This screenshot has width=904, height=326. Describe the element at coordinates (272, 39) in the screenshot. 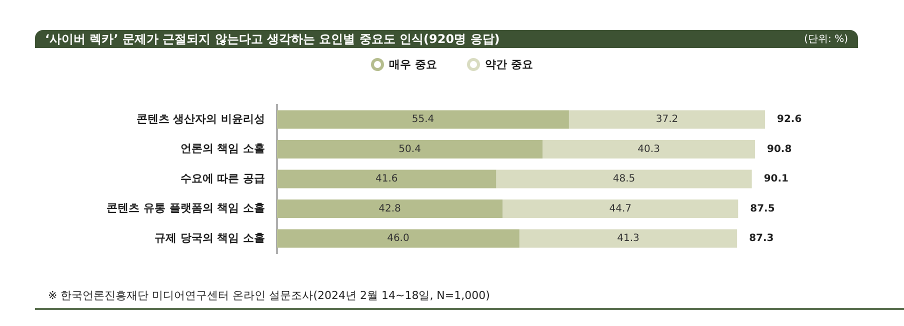

I see `chart-title: ‘사이버 렉카’ 문제가 근절되지 않는다고 생각하는 요인별 중요도 인식(920명 응답)` at that location.